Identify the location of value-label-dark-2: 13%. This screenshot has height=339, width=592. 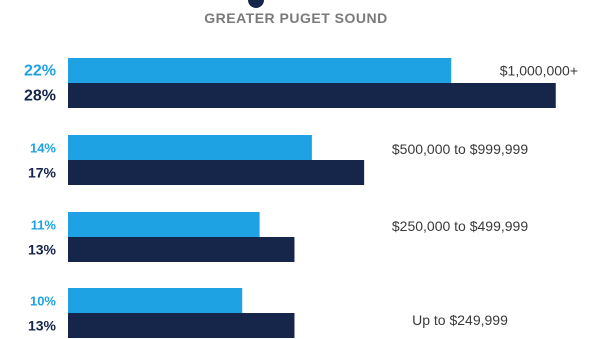
(42, 250).